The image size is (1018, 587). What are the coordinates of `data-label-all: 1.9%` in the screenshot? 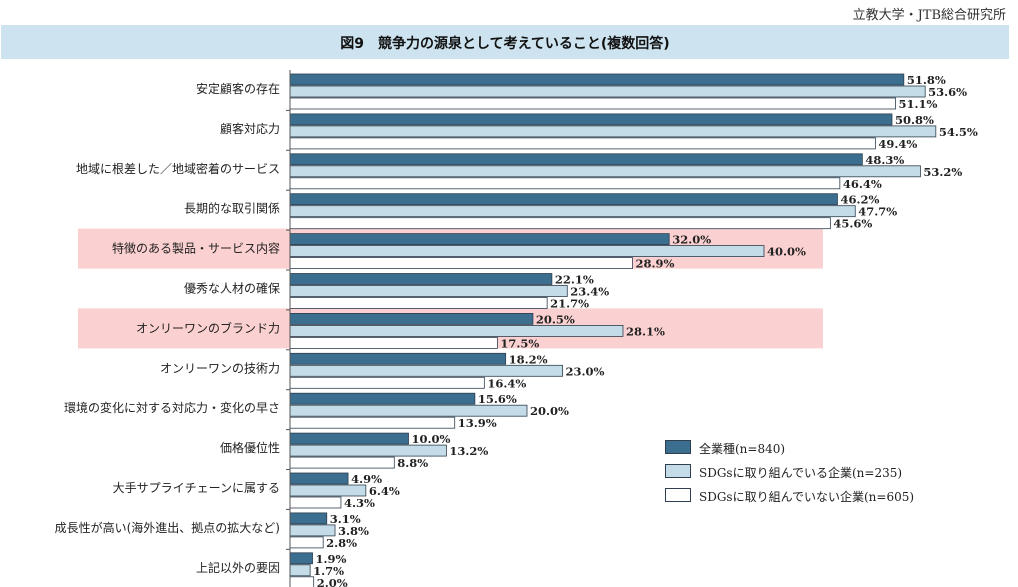 It's located at (331, 559).